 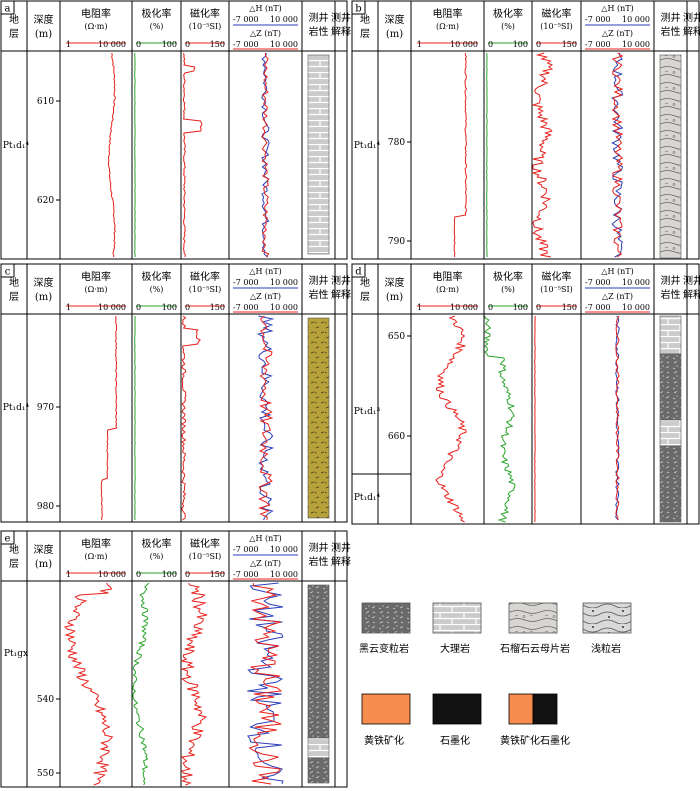 What do you see at coordinates (396, 337) in the screenshot?
I see `depth-tick-label: 650` at bounding box center [396, 337].